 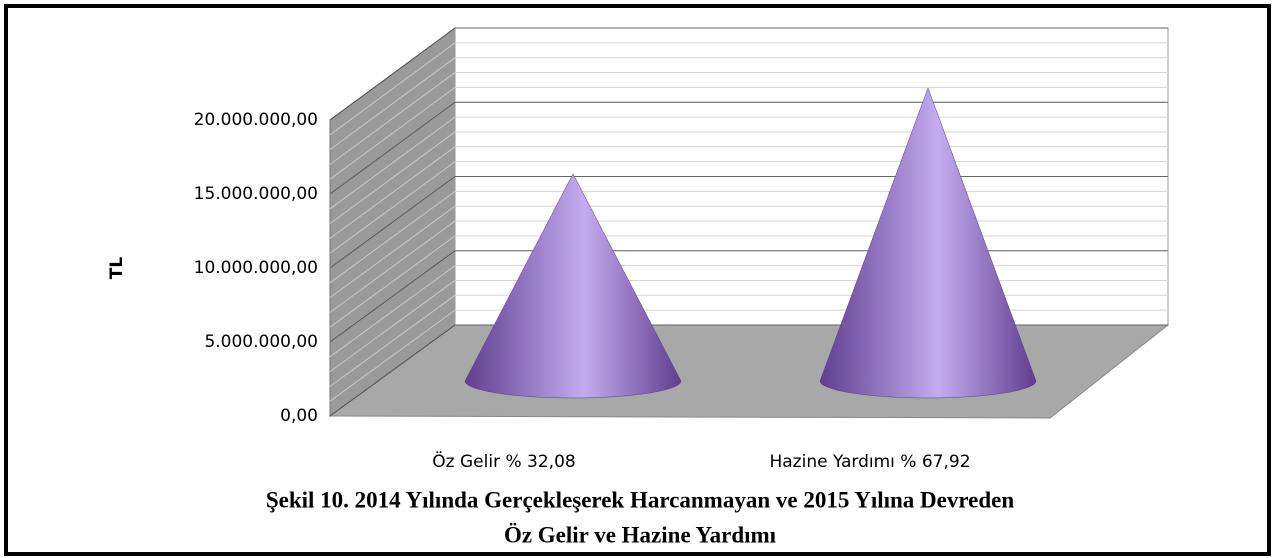 I want to click on floor, so click(x=749, y=371).